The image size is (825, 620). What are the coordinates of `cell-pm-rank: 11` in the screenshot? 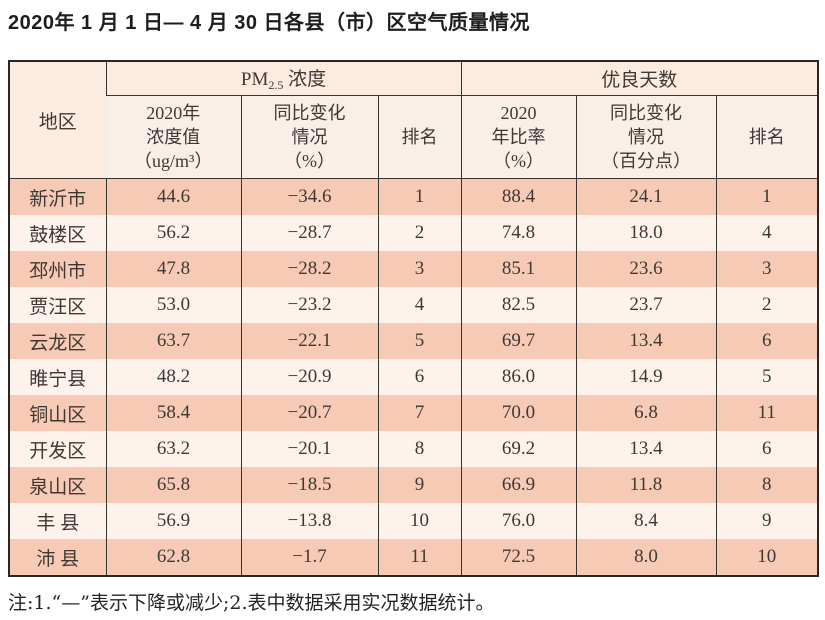 It's located at (419, 557).